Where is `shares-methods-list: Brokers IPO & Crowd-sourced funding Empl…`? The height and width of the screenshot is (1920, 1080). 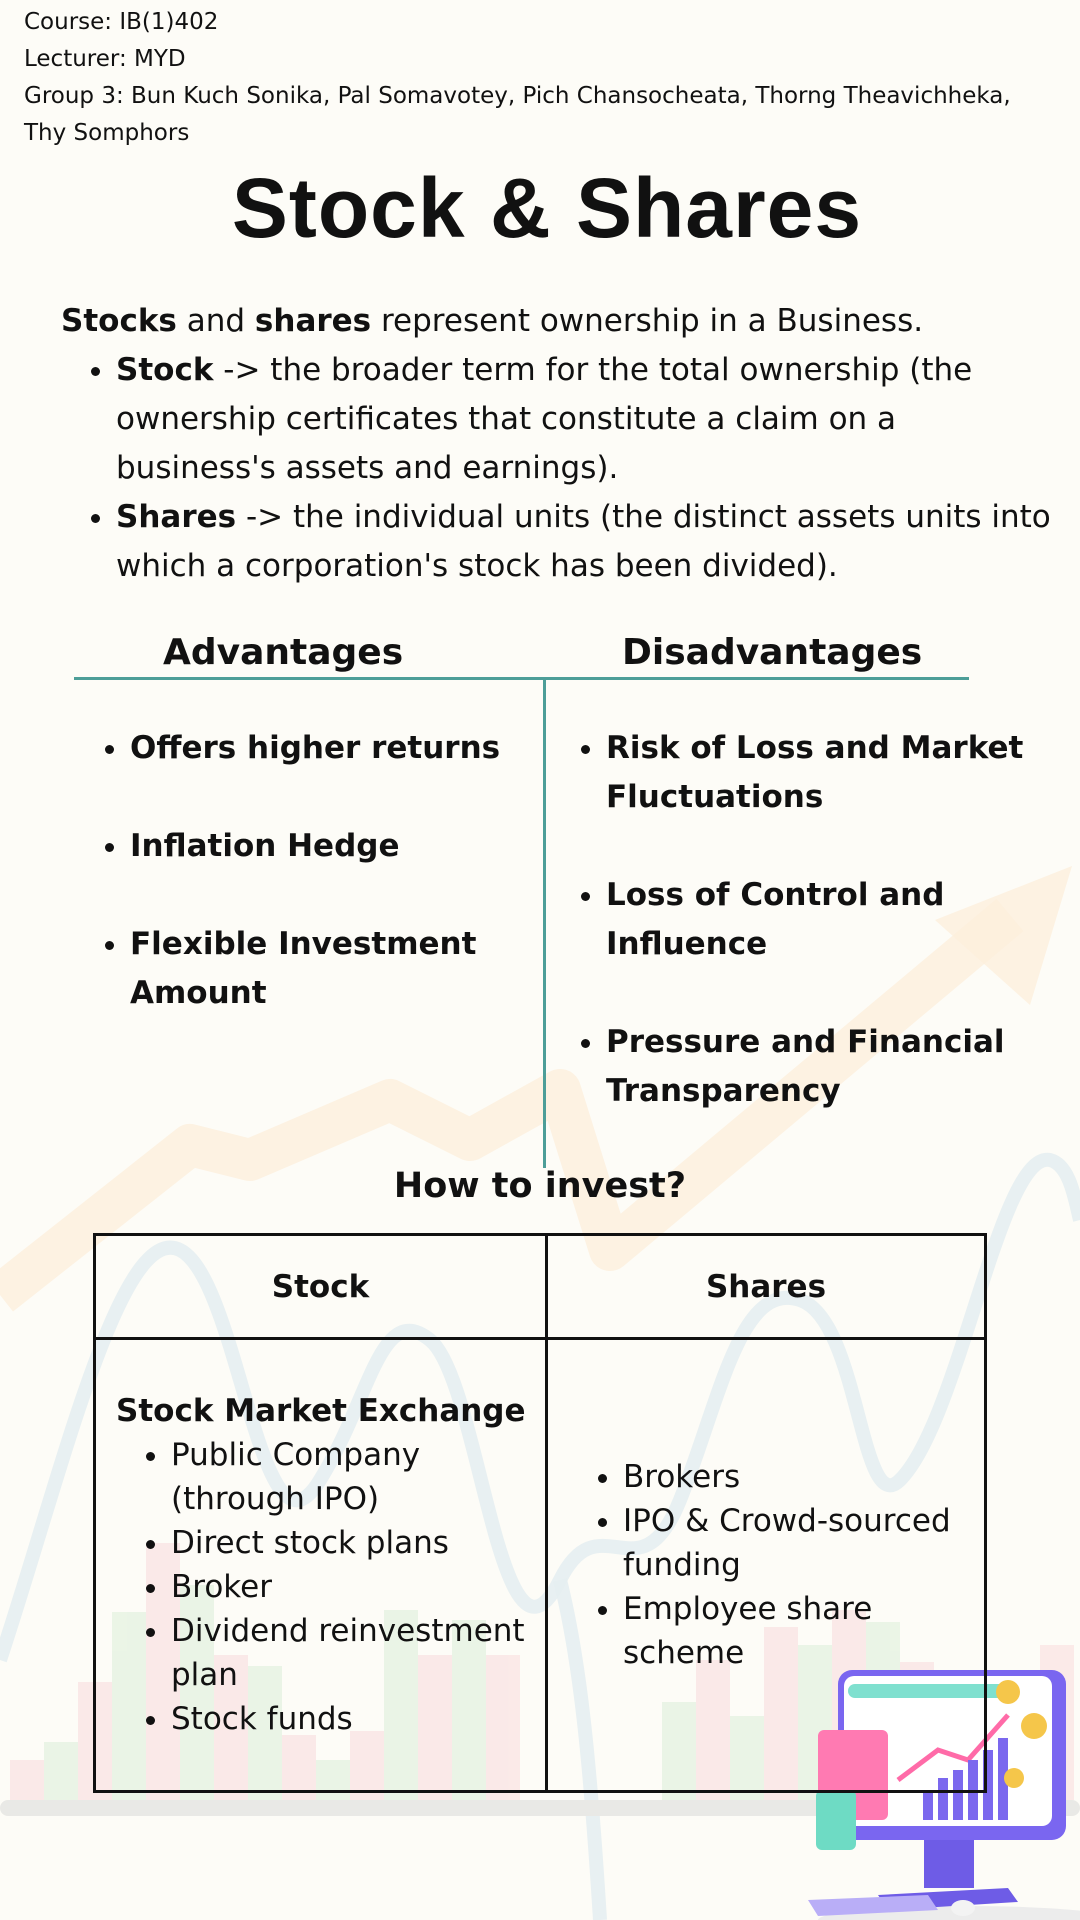
shares-methods-list: Brokers IPO & Crowd-sourced funding Empl… is located at coordinates (776, 1565).